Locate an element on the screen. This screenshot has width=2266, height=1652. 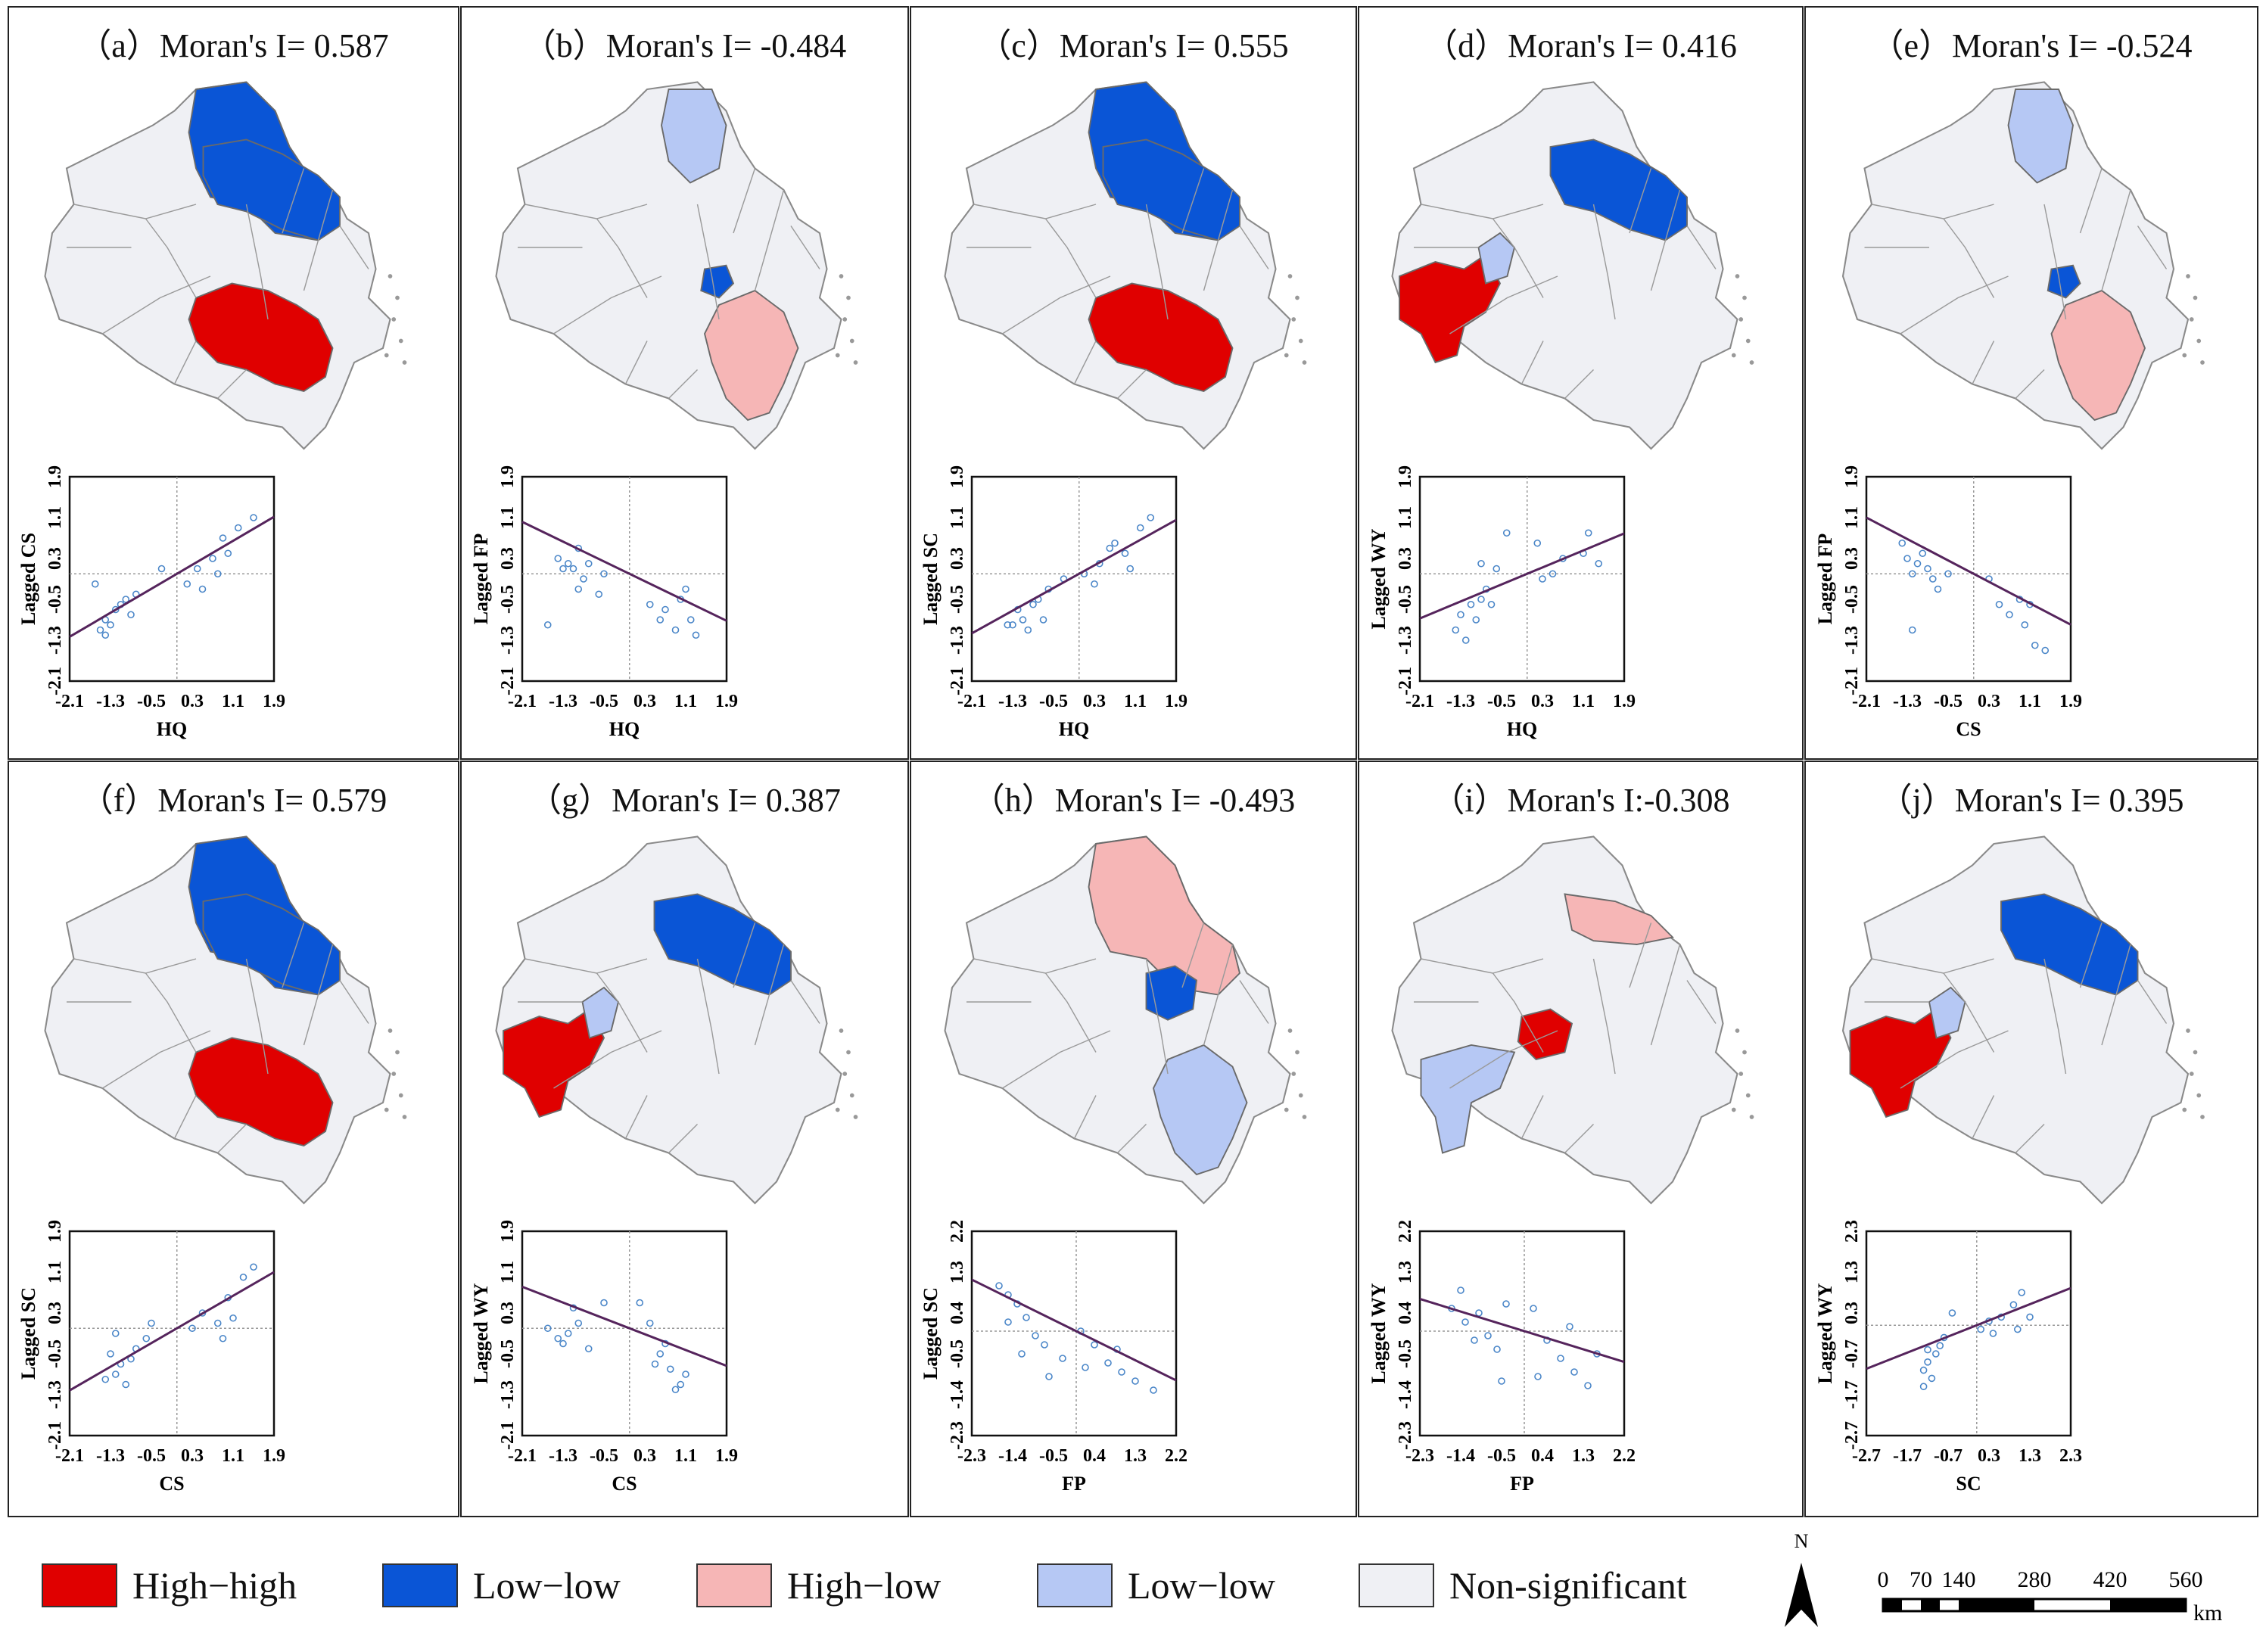
x-tick-label: 1.3 is located at coordinates (2030, 1456).